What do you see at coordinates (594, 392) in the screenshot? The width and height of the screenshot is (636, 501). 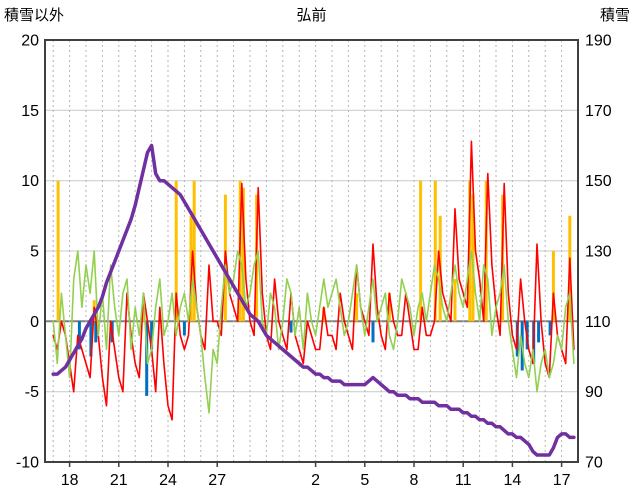 I see `right-axis-tick-label: 90` at bounding box center [594, 392].